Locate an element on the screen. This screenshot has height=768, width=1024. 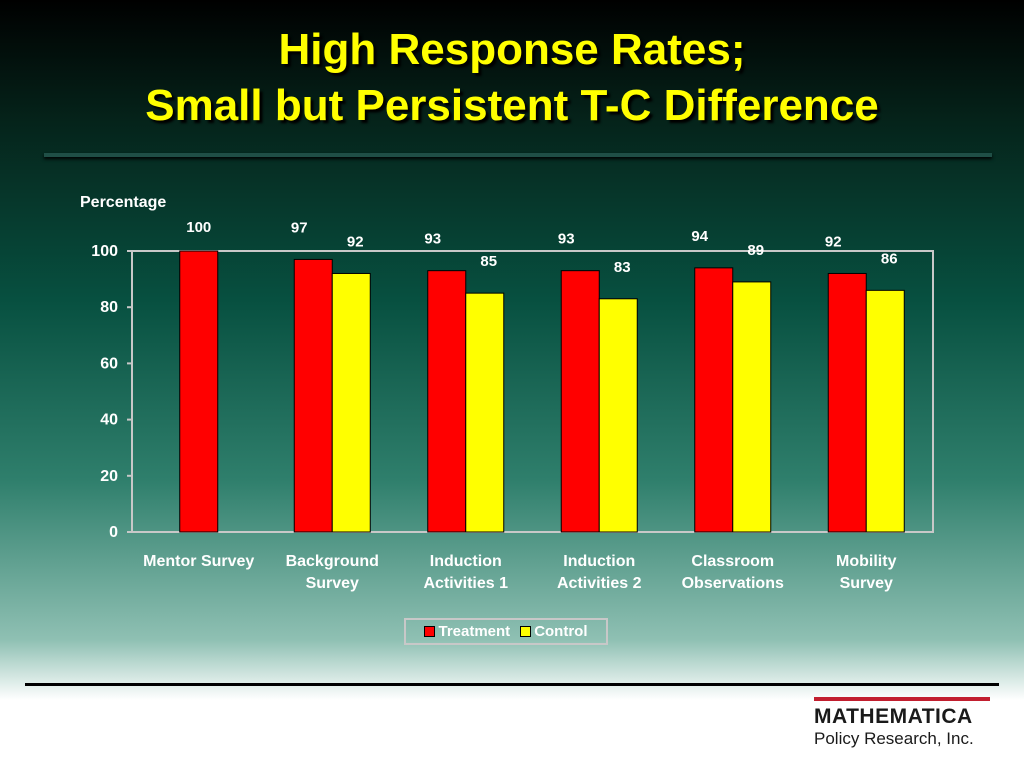
logo-accent-bar is located at coordinates (902, 699).